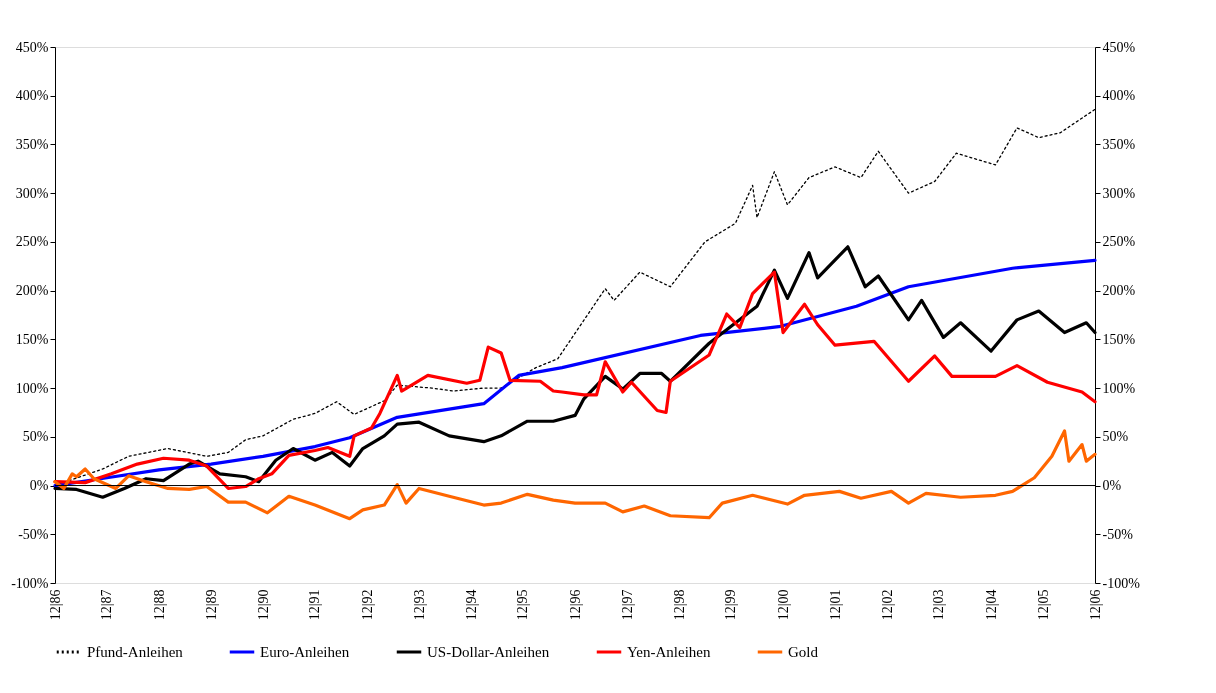  What do you see at coordinates (135, 652) in the screenshot?
I see `legend-label: Pfund-Anleihen` at bounding box center [135, 652].